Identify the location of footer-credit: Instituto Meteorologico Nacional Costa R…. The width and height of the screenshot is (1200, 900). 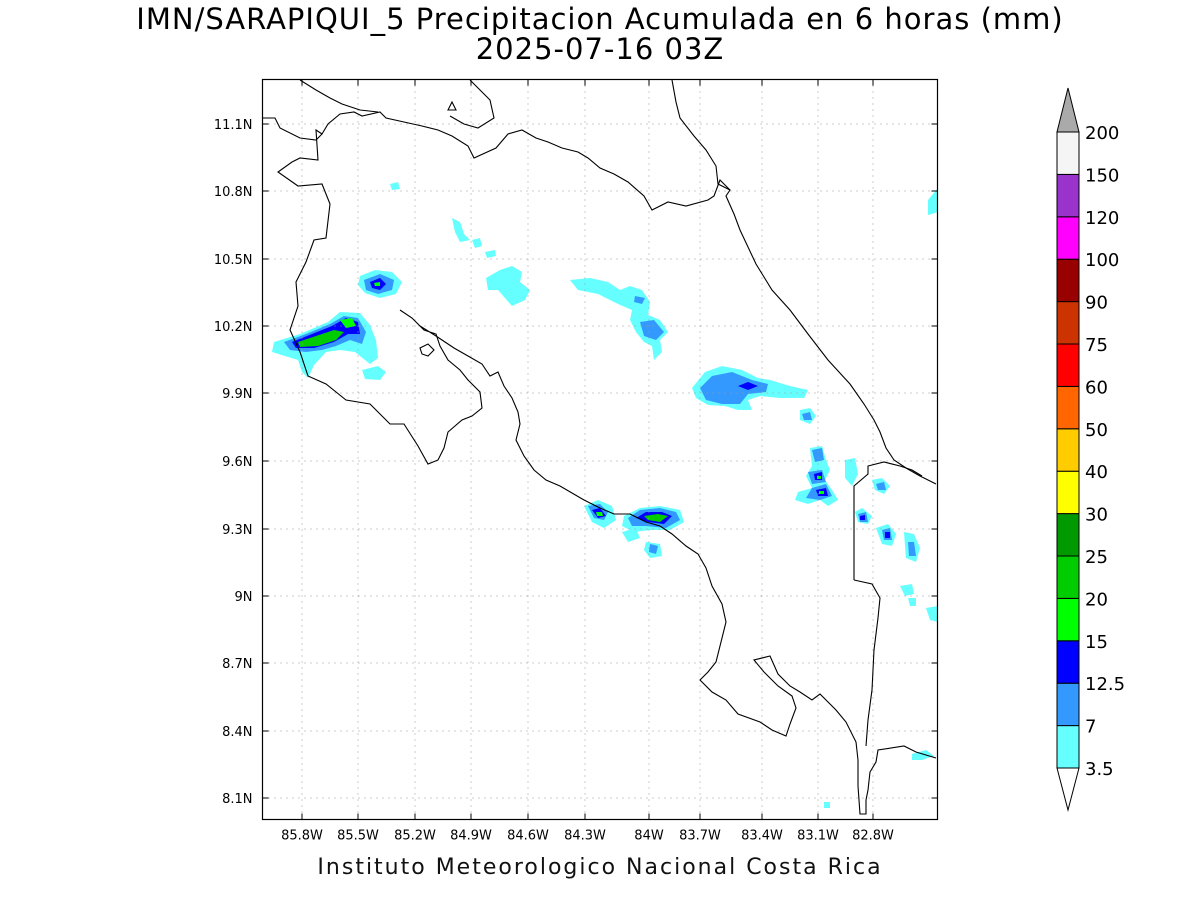
(600, 867).